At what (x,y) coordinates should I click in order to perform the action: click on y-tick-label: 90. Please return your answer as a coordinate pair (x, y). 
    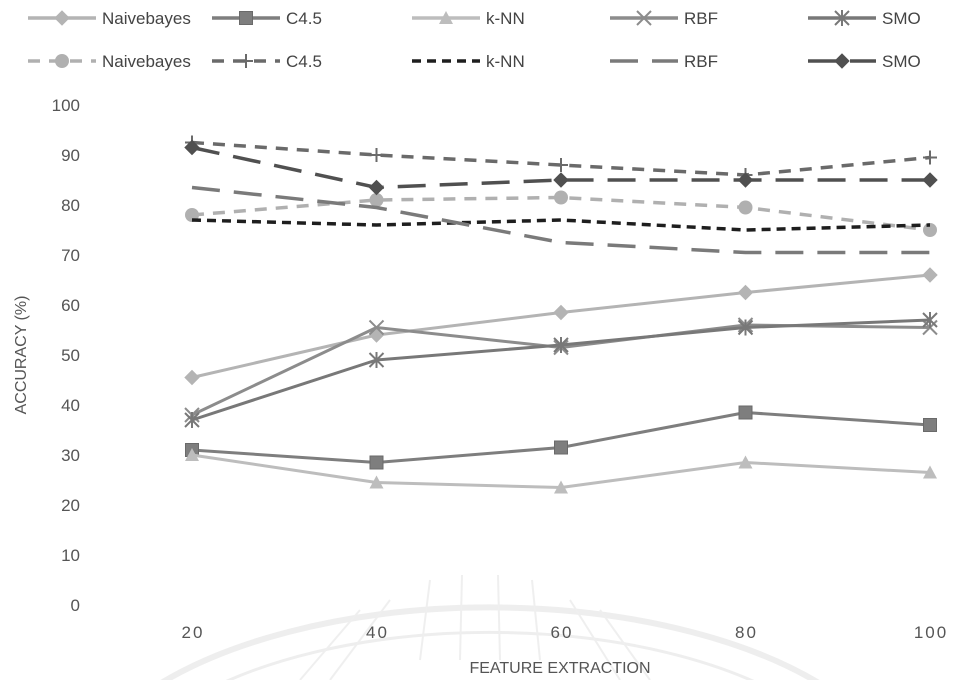
    Looking at the image, I should click on (70, 155).